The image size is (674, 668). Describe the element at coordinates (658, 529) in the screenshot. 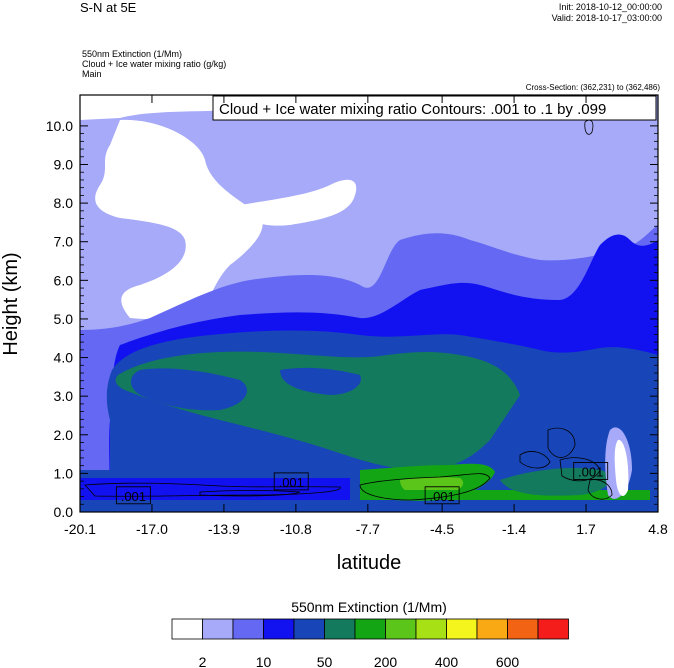

I see `x-tick-label: 4.8` at that location.